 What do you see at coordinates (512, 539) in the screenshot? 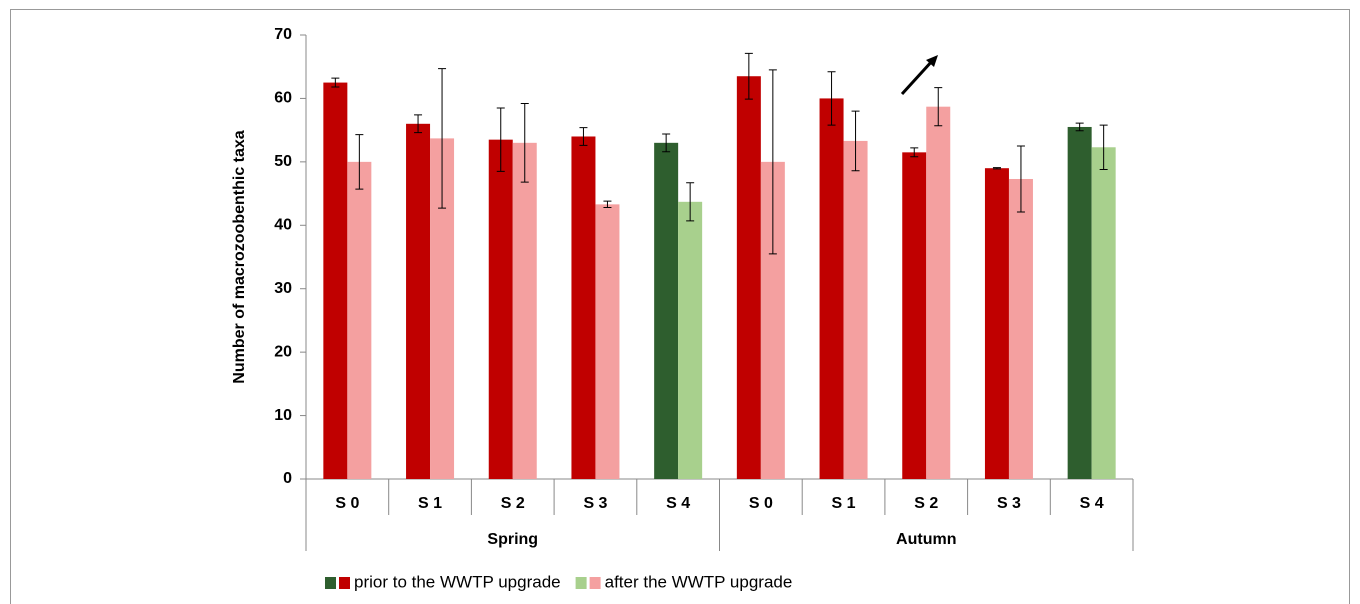
I see `group-label: Spring` at bounding box center [512, 539].